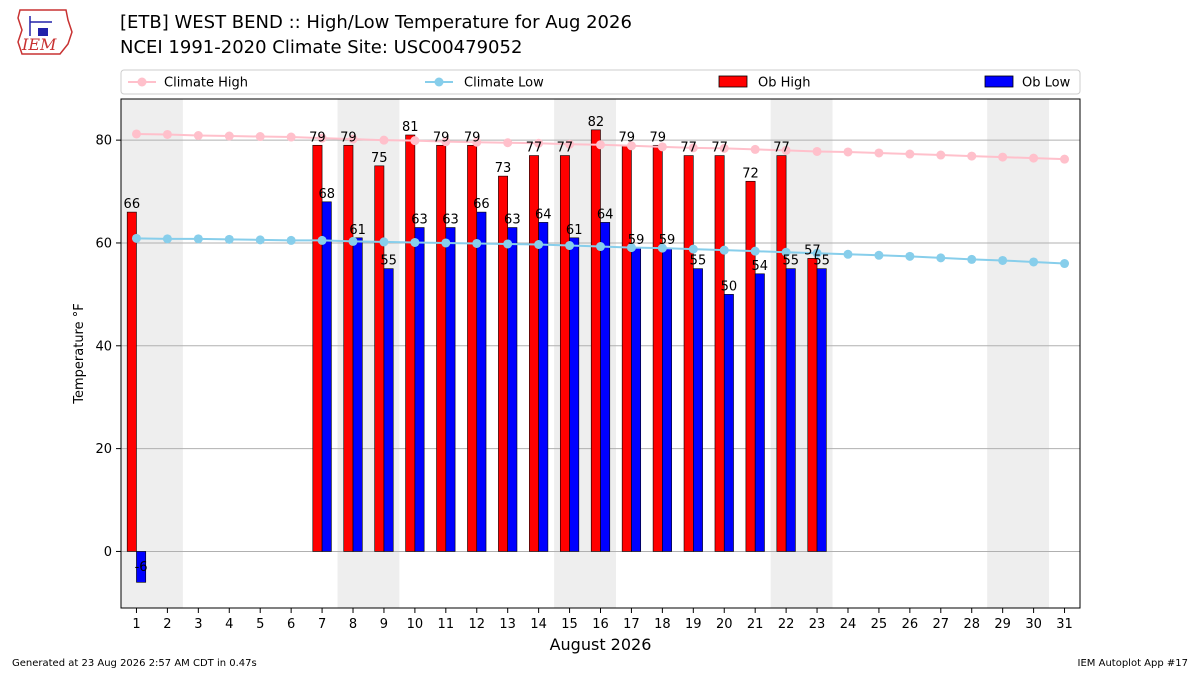 The width and height of the screenshot is (1200, 675). What do you see at coordinates (260, 624) in the screenshot?
I see `x-tick-label: 5` at bounding box center [260, 624].